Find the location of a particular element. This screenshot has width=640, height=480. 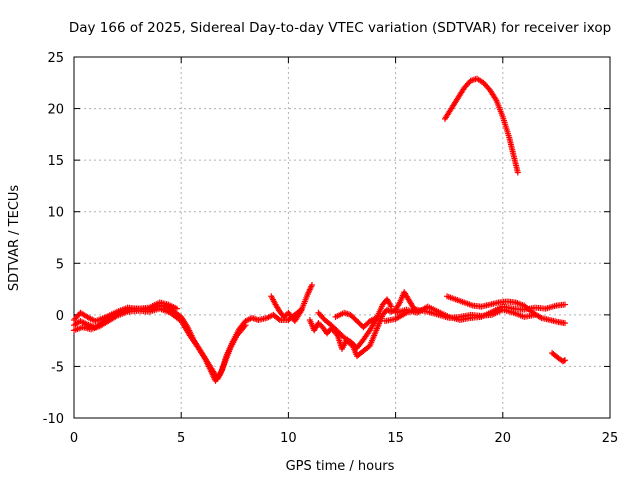

y-tick-label: 20 is located at coordinates (55, 110).